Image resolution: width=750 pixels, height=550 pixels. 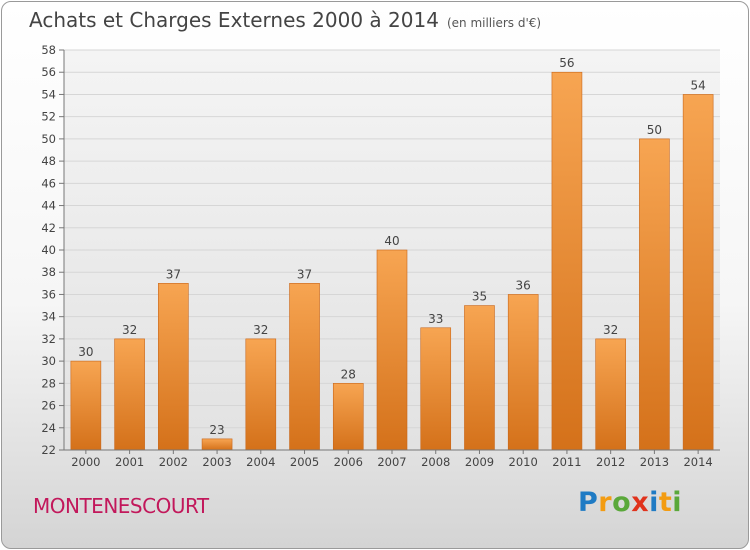 I want to click on y-tick-label: 34, so click(x=48, y=317).